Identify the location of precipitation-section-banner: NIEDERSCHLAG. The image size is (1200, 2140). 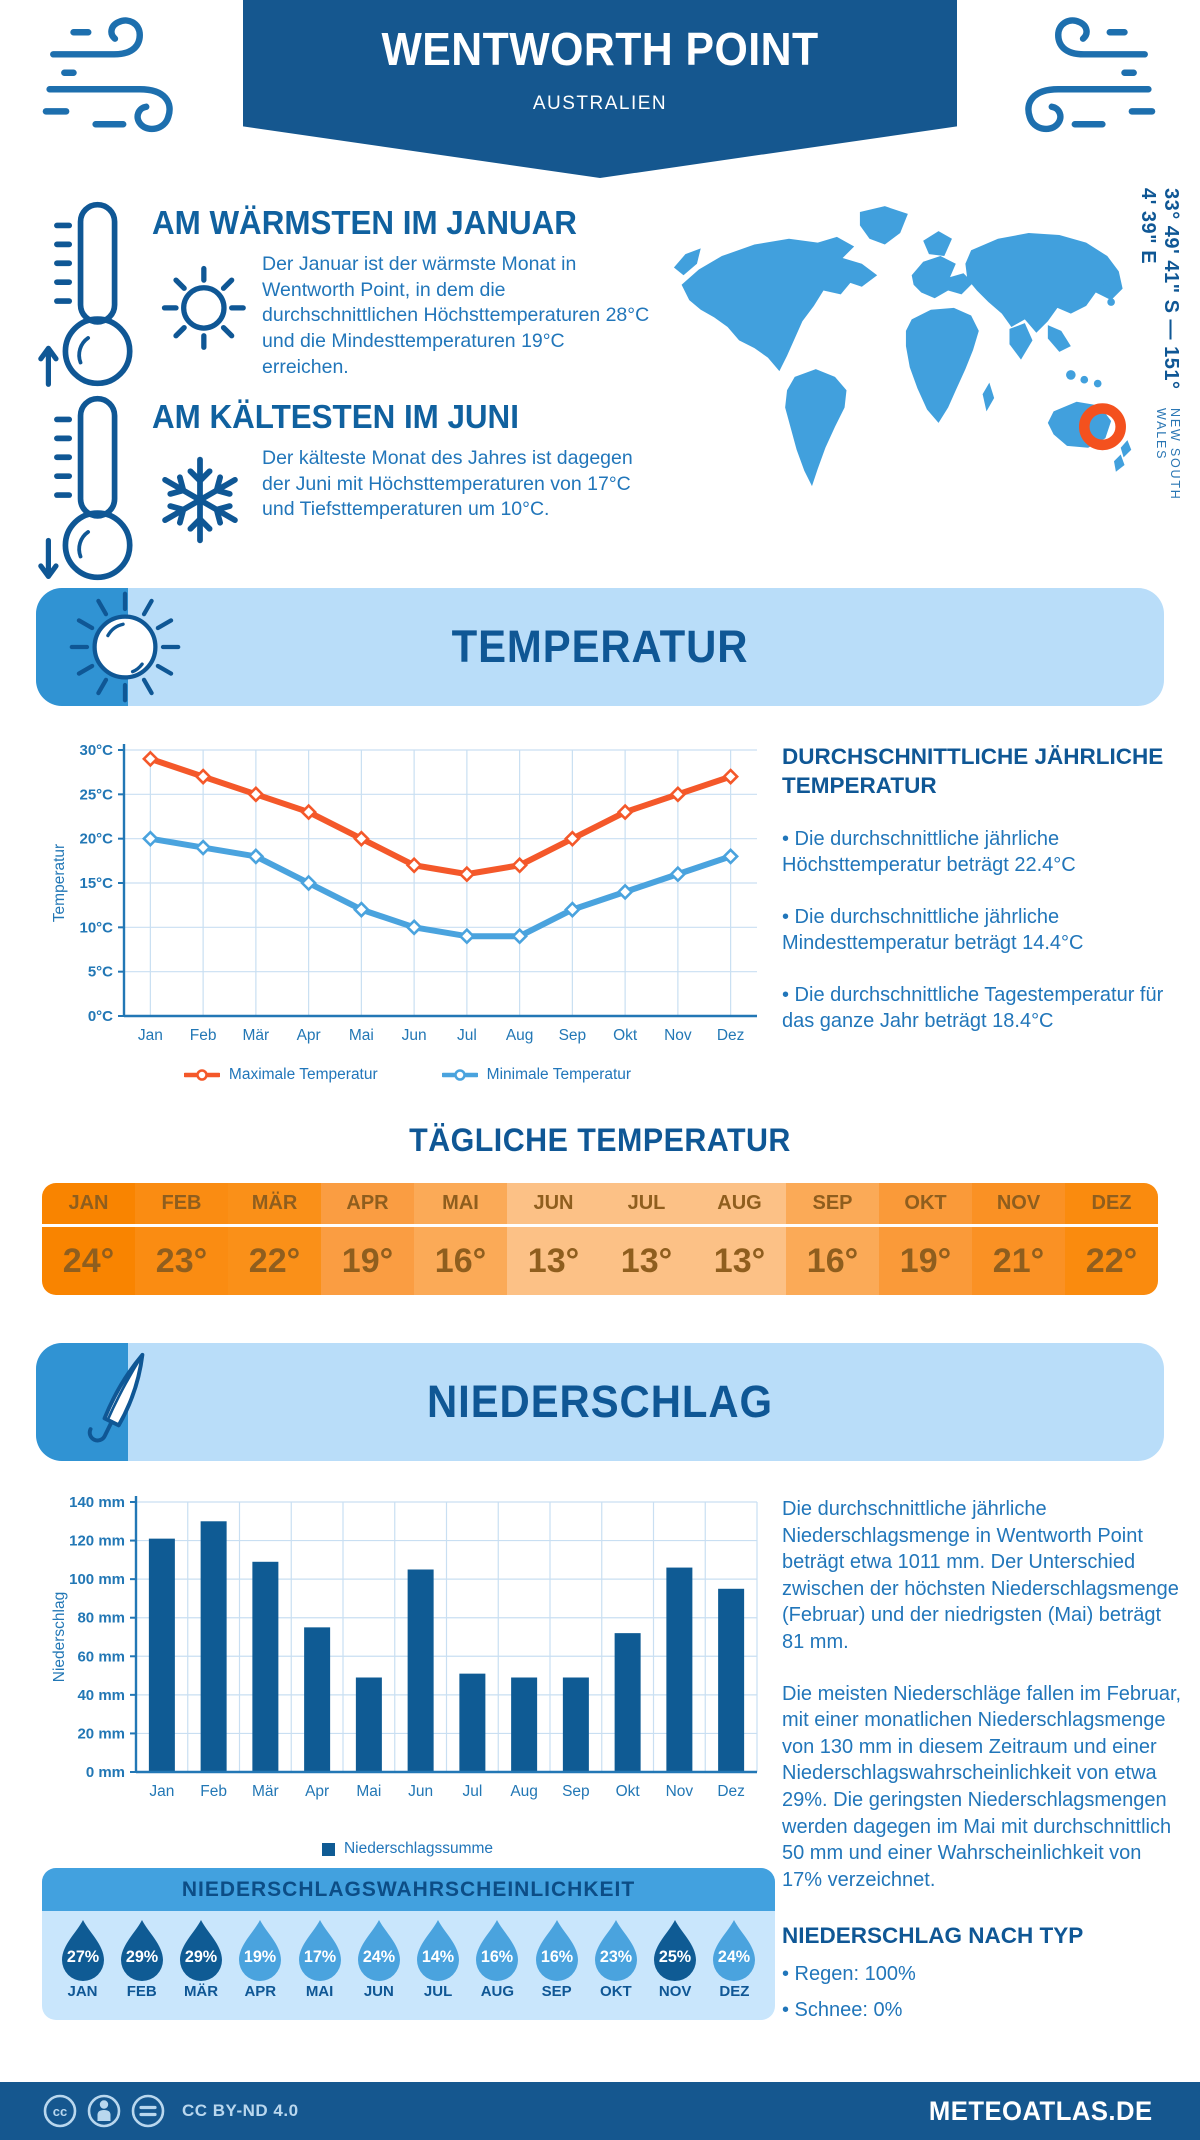
(600, 1402).